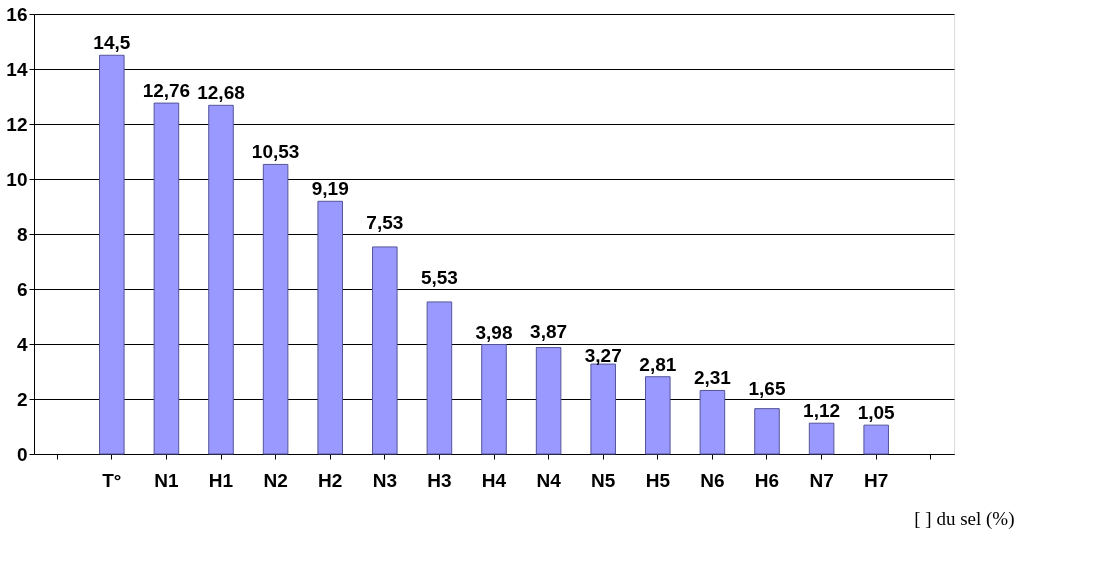 This screenshot has height=581, width=1118. What do you see at coordinates (494, 332) in the screenshot?
I see `data-label: 3,98` at bounding box center [494, 332].